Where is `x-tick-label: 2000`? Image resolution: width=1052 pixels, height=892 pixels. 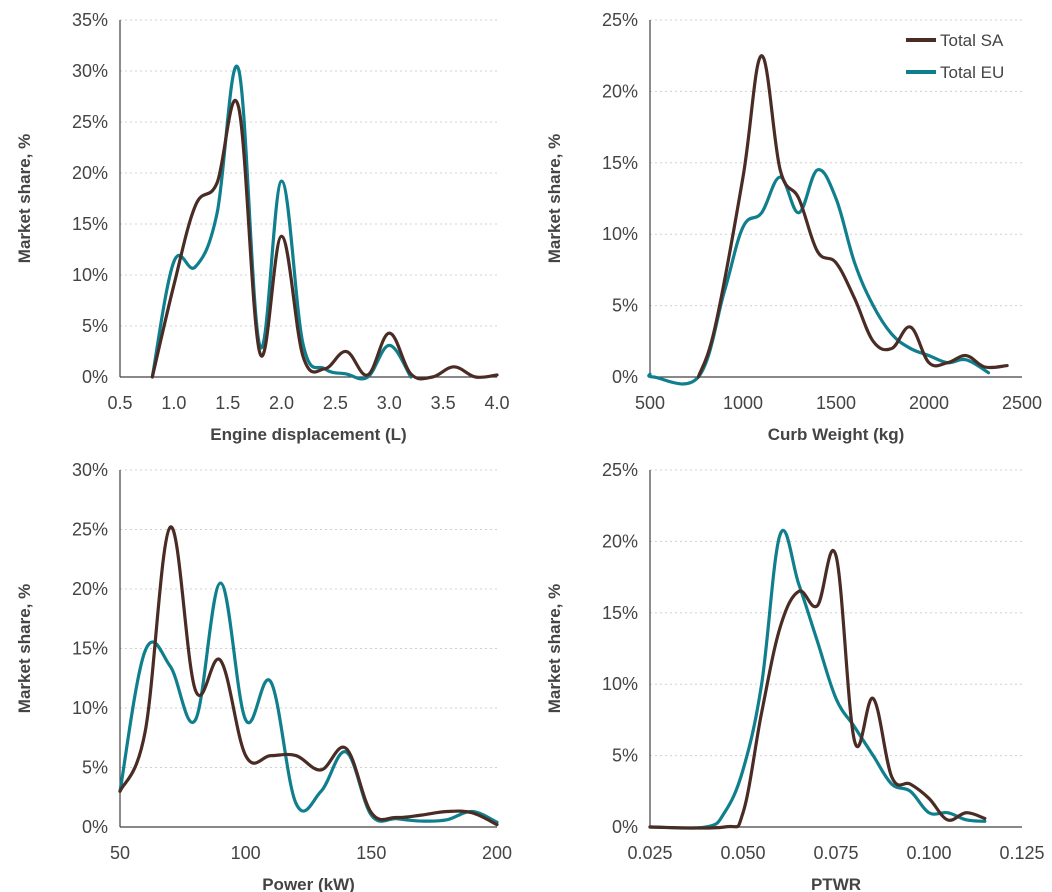
x-tick-label: 2000 is located at coordinates (929, 403).